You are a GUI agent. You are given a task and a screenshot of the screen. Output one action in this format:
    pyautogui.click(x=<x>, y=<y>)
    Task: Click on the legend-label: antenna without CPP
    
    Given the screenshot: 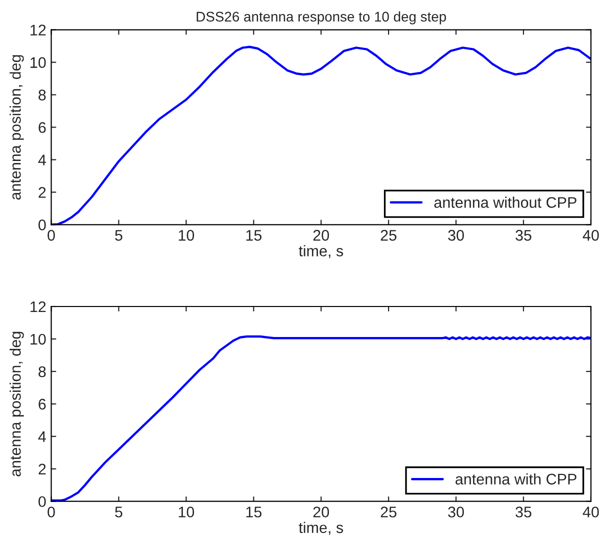 What is the action you would take?
    pyautogui.click(x=505, y=202)
    